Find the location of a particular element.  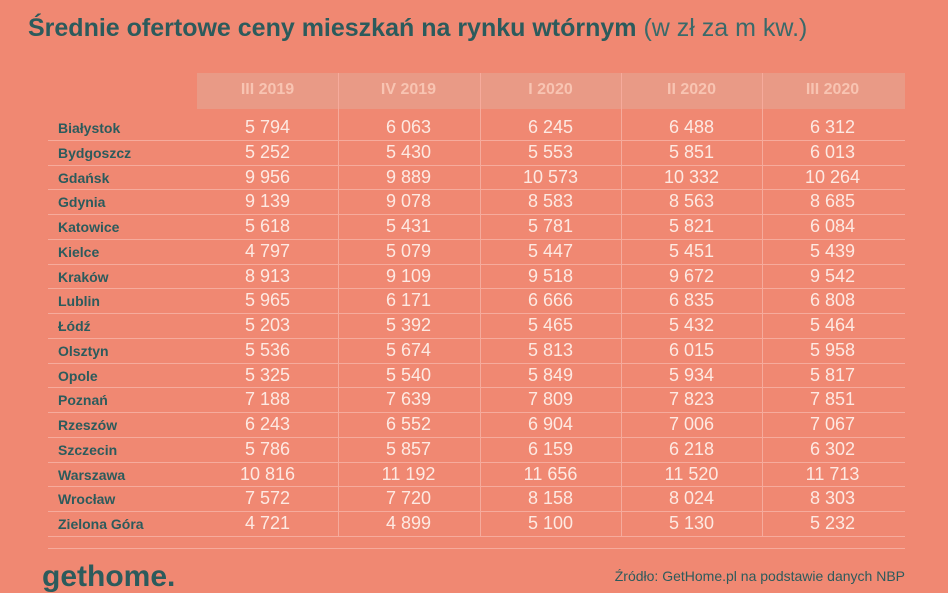

cell: 7 720 is located at coordinates (408, 498).